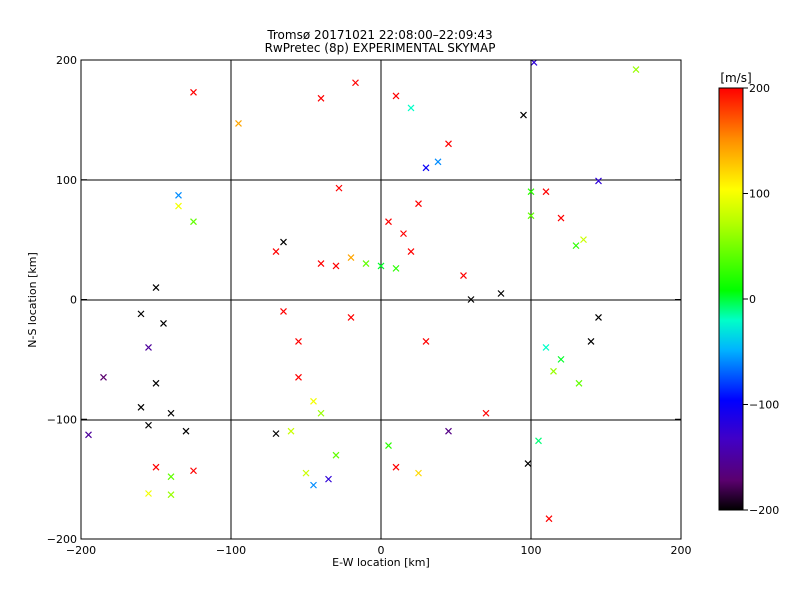 This screenshot has height=600, width=800. I want to click on y-axis-label: N-S location [km], so click(32, 300).